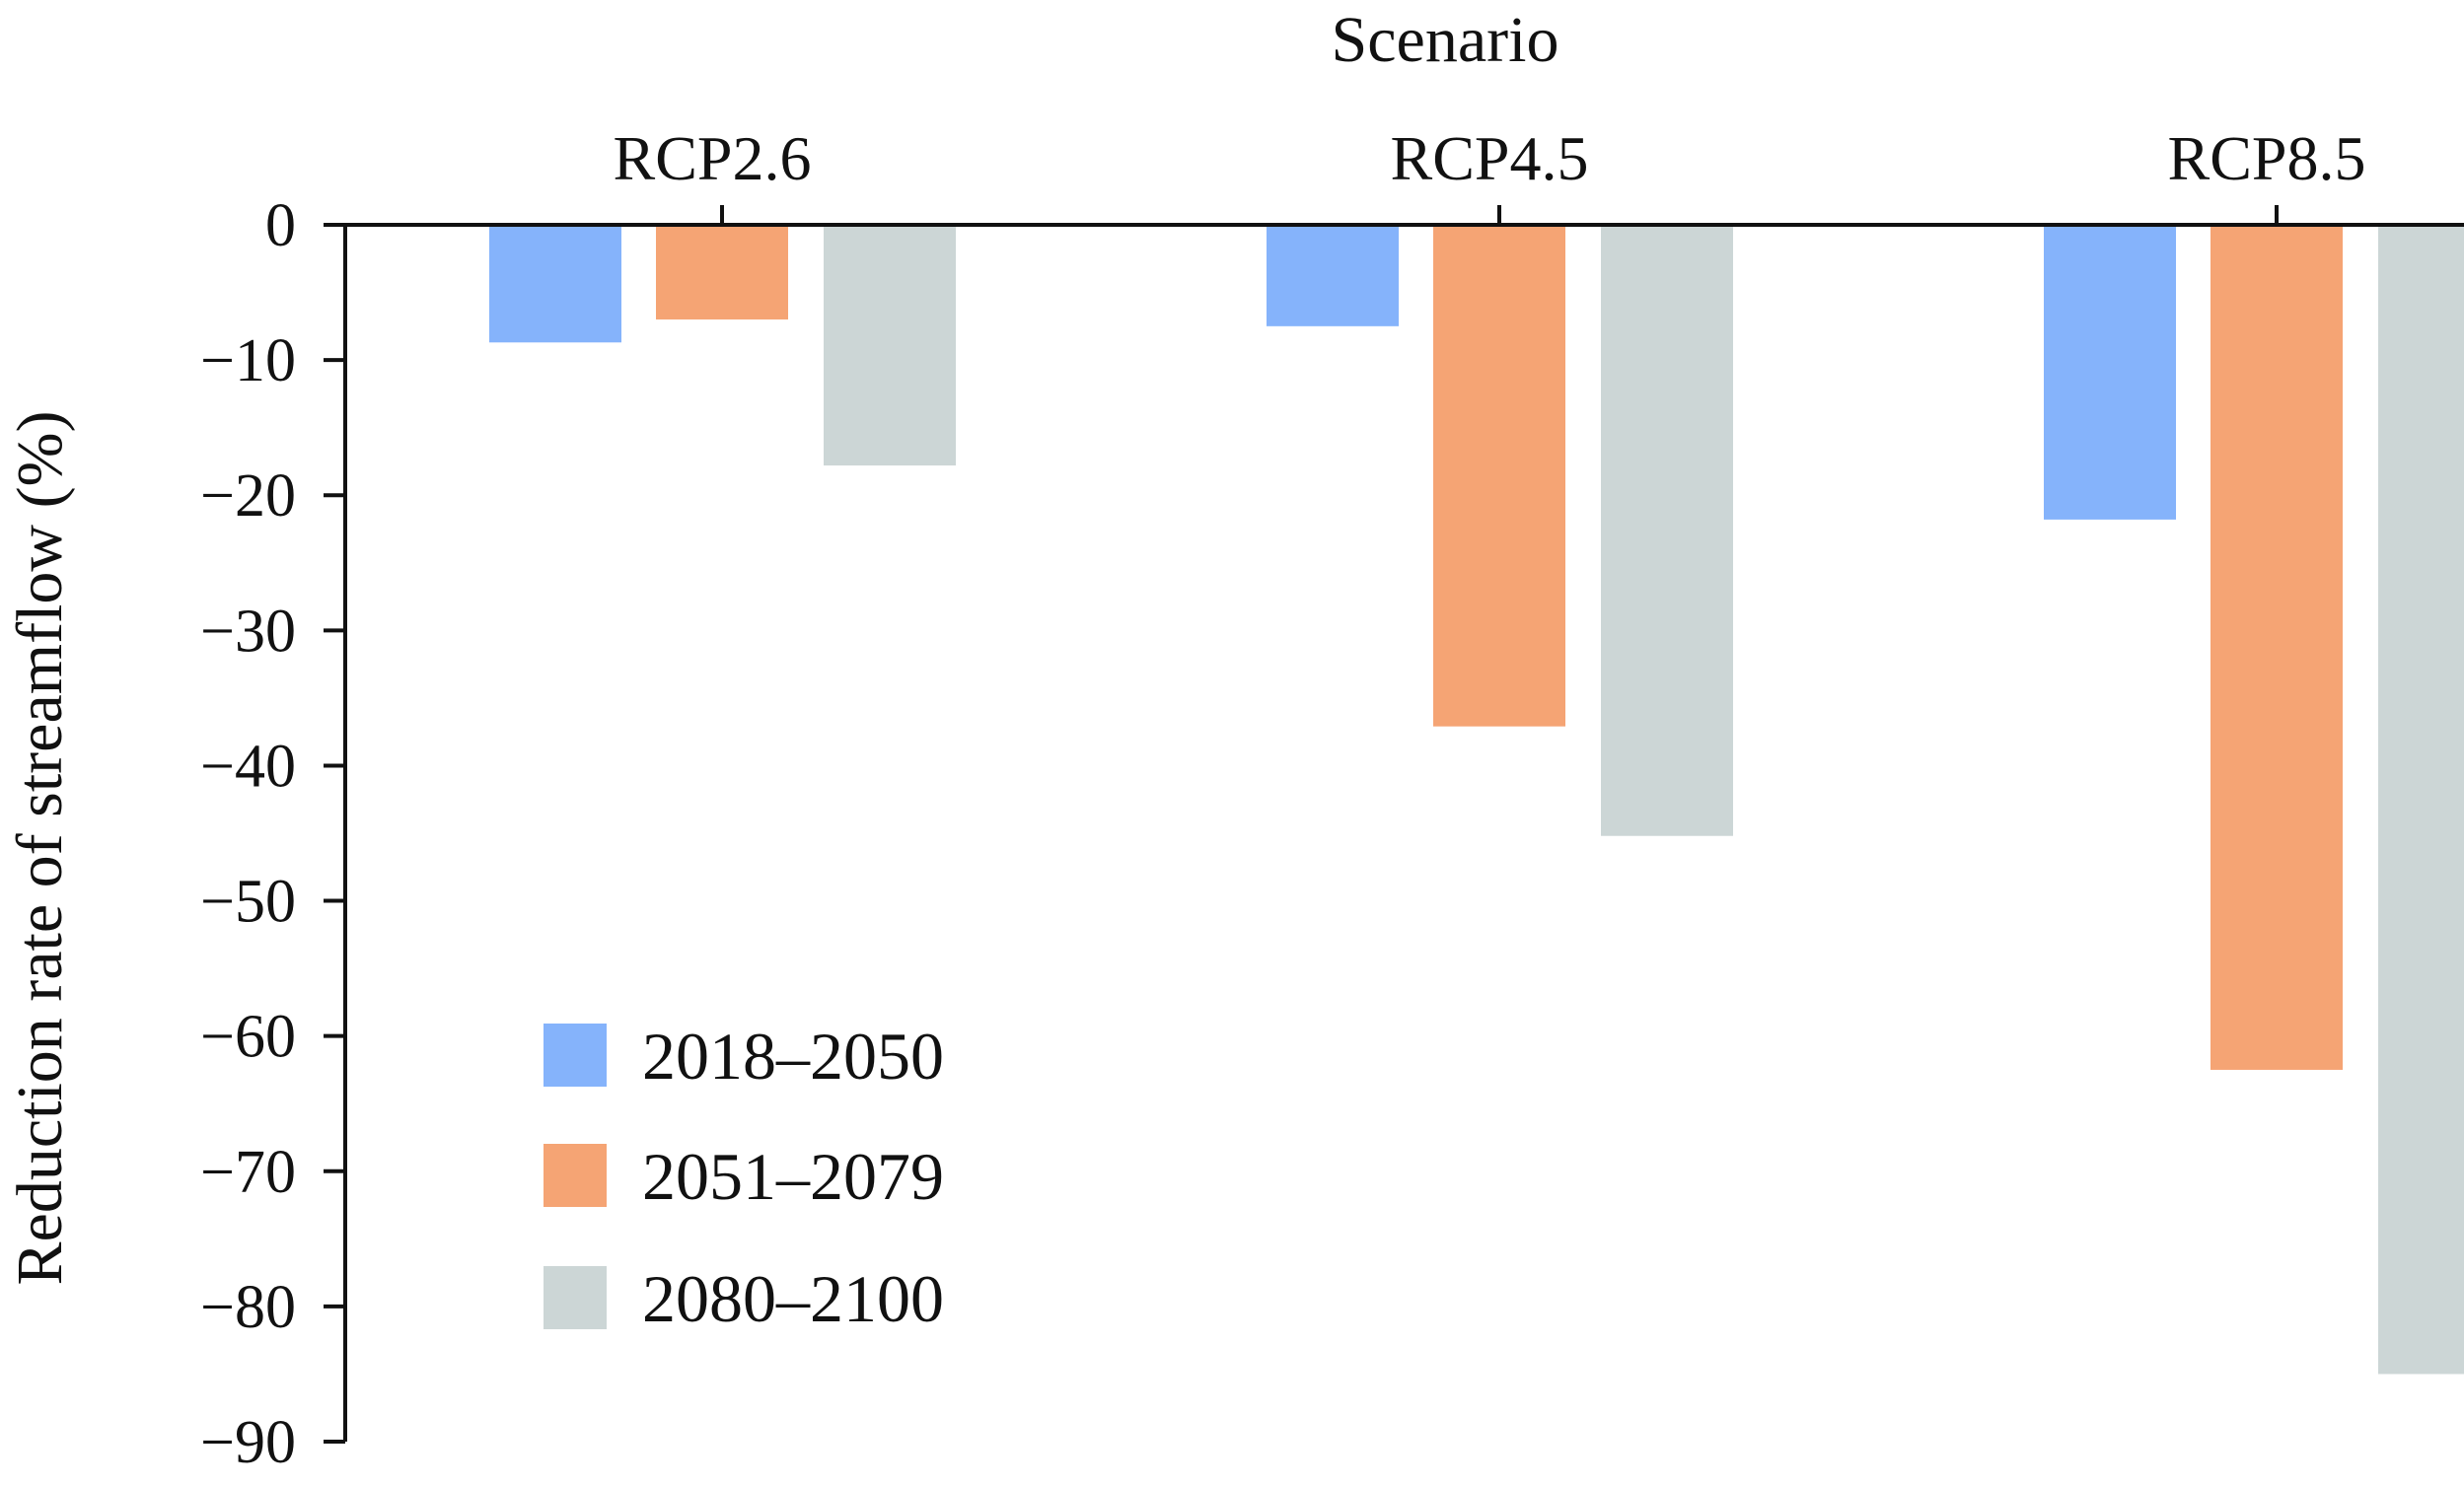  I want to click on category-label: RCP8.5, so click(2267, 158).